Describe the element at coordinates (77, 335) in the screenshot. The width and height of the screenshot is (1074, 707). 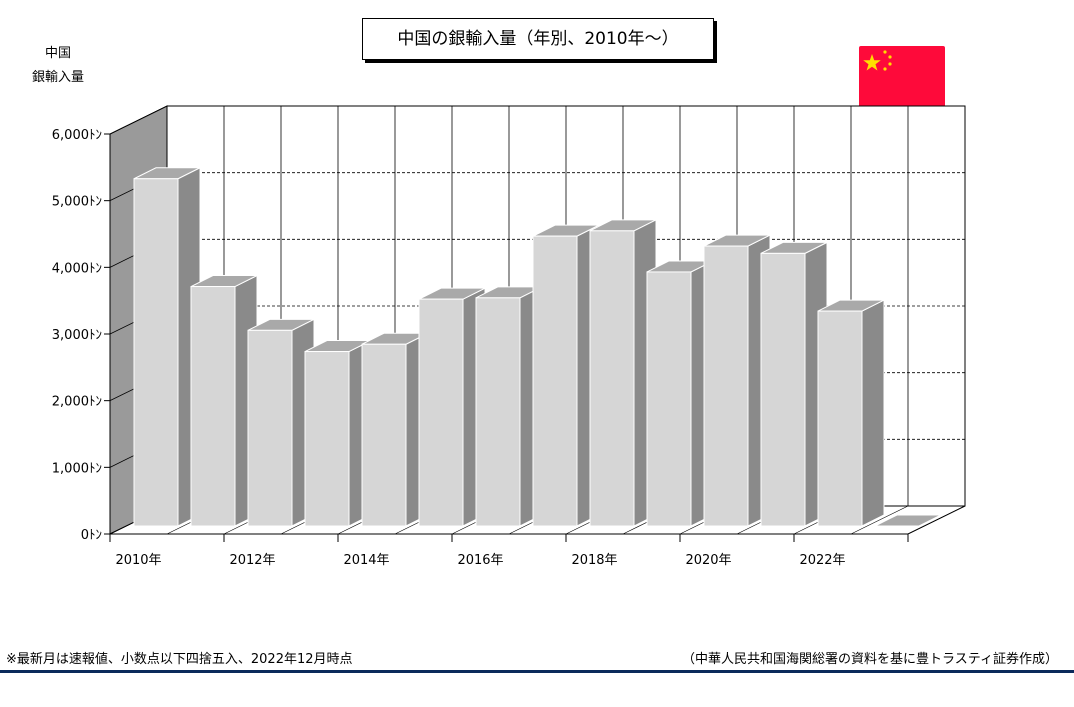
I see `y-tick-label: 3,000ﾄﾝ` at that location.